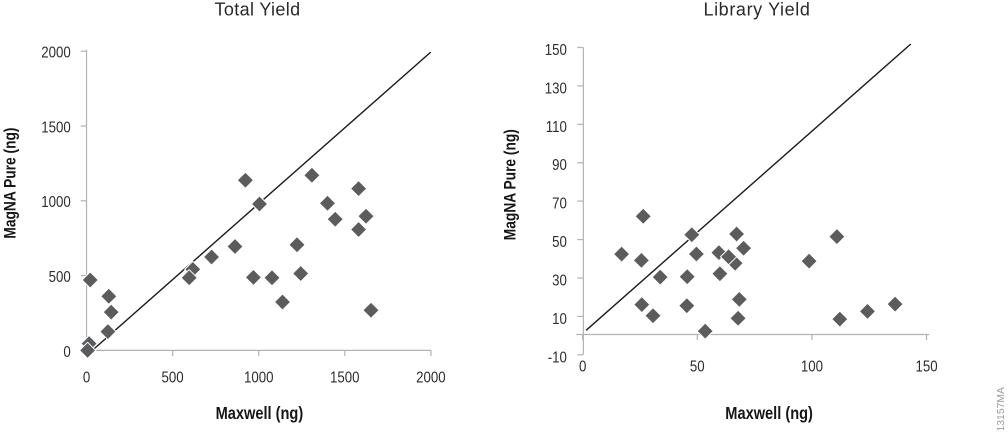 The width and height of the screenshot is (1008, 435). What do you see at coordinates (812, 366) in the screenshot?
I see `svg-text: 100` at bounding box center [812, 366].